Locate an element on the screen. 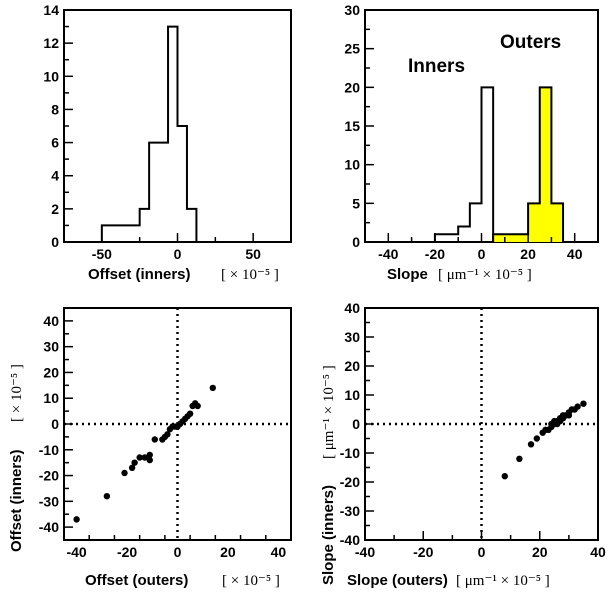 This screenshot has width=609, height=598. x-tick-label: -50 is located at coordinates (102, 254).